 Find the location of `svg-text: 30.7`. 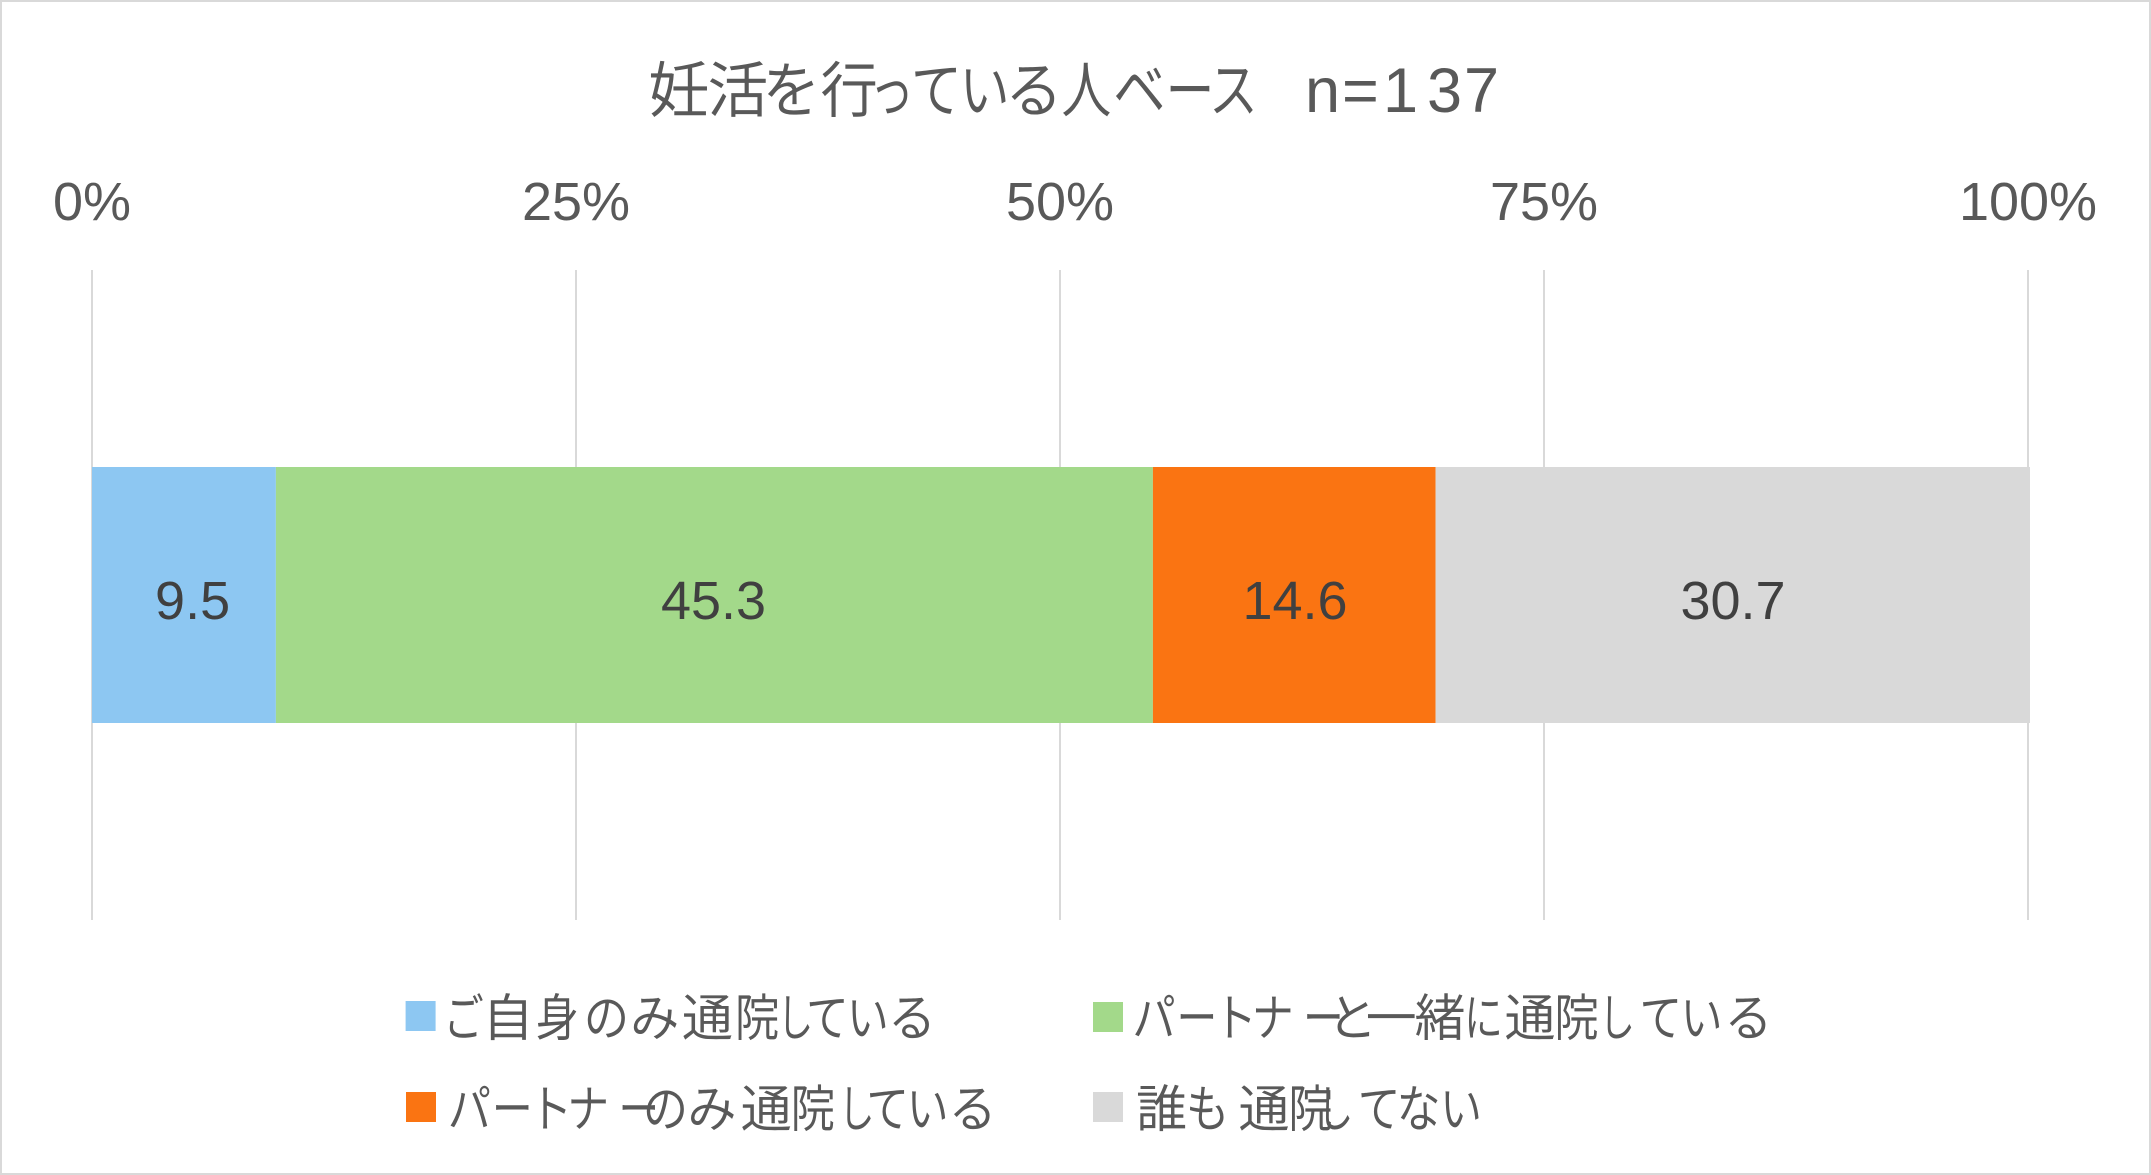

svg-text: 30.7 is located at coordinates (1732, 601).